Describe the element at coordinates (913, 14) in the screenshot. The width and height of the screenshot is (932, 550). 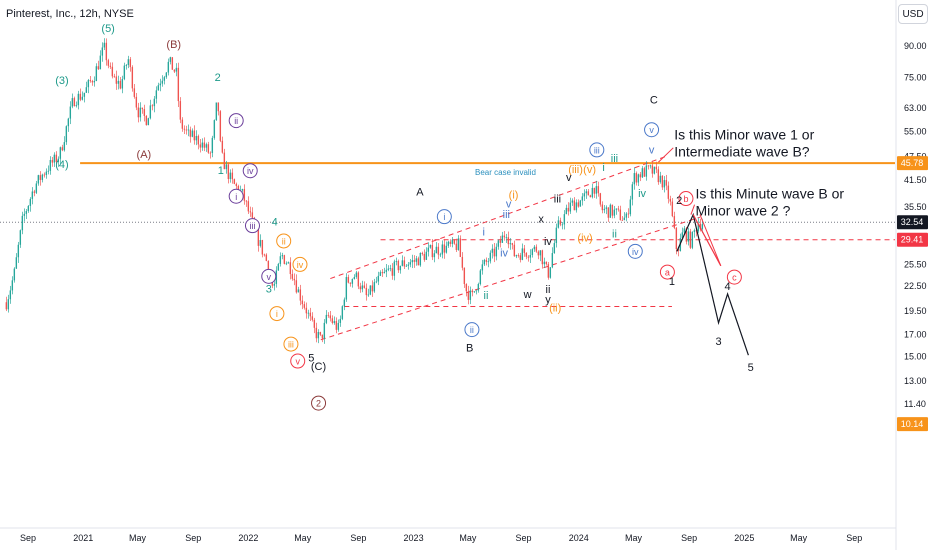
I see `currency-button: USD` at that location.